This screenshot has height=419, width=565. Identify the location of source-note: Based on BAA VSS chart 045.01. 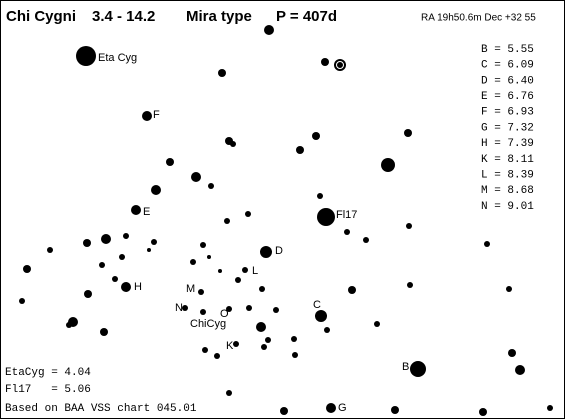
(101, 409).